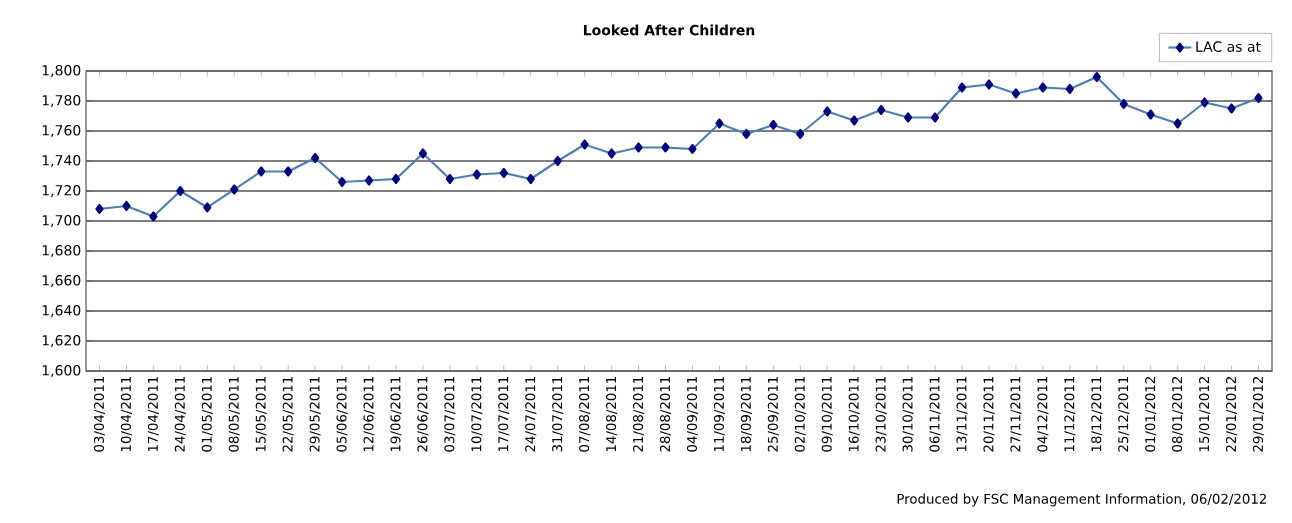  What do you see at coordinates (61, 340) in the screenshot?
I see `y-tick-label: 1,620` at bounding box center [61, 340].